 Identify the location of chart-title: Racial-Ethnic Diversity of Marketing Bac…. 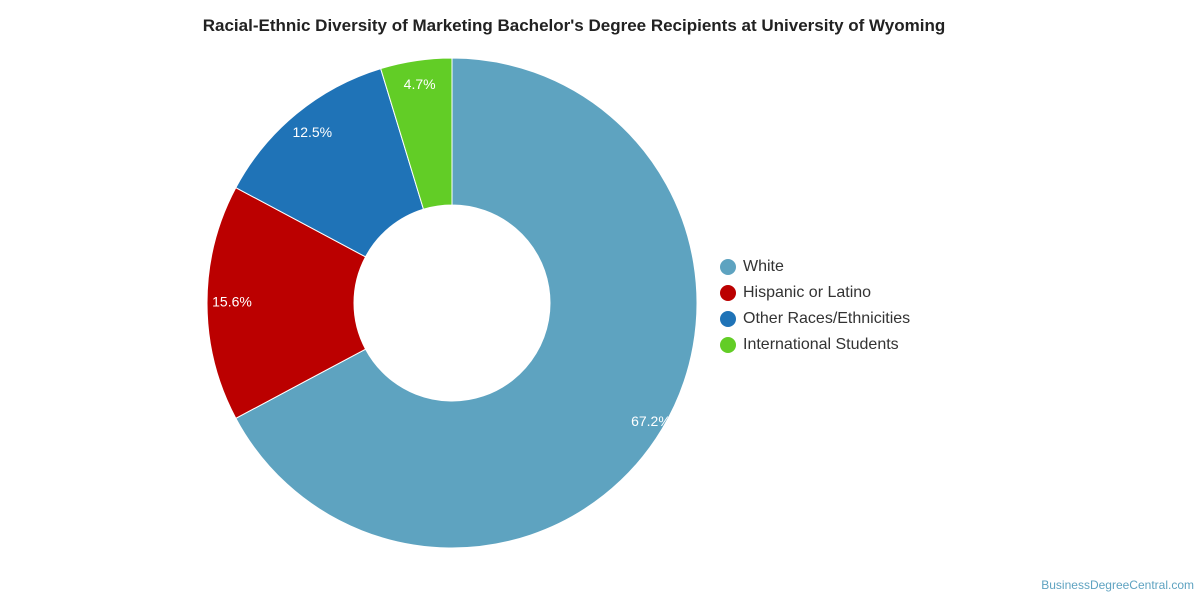
(574, 25).